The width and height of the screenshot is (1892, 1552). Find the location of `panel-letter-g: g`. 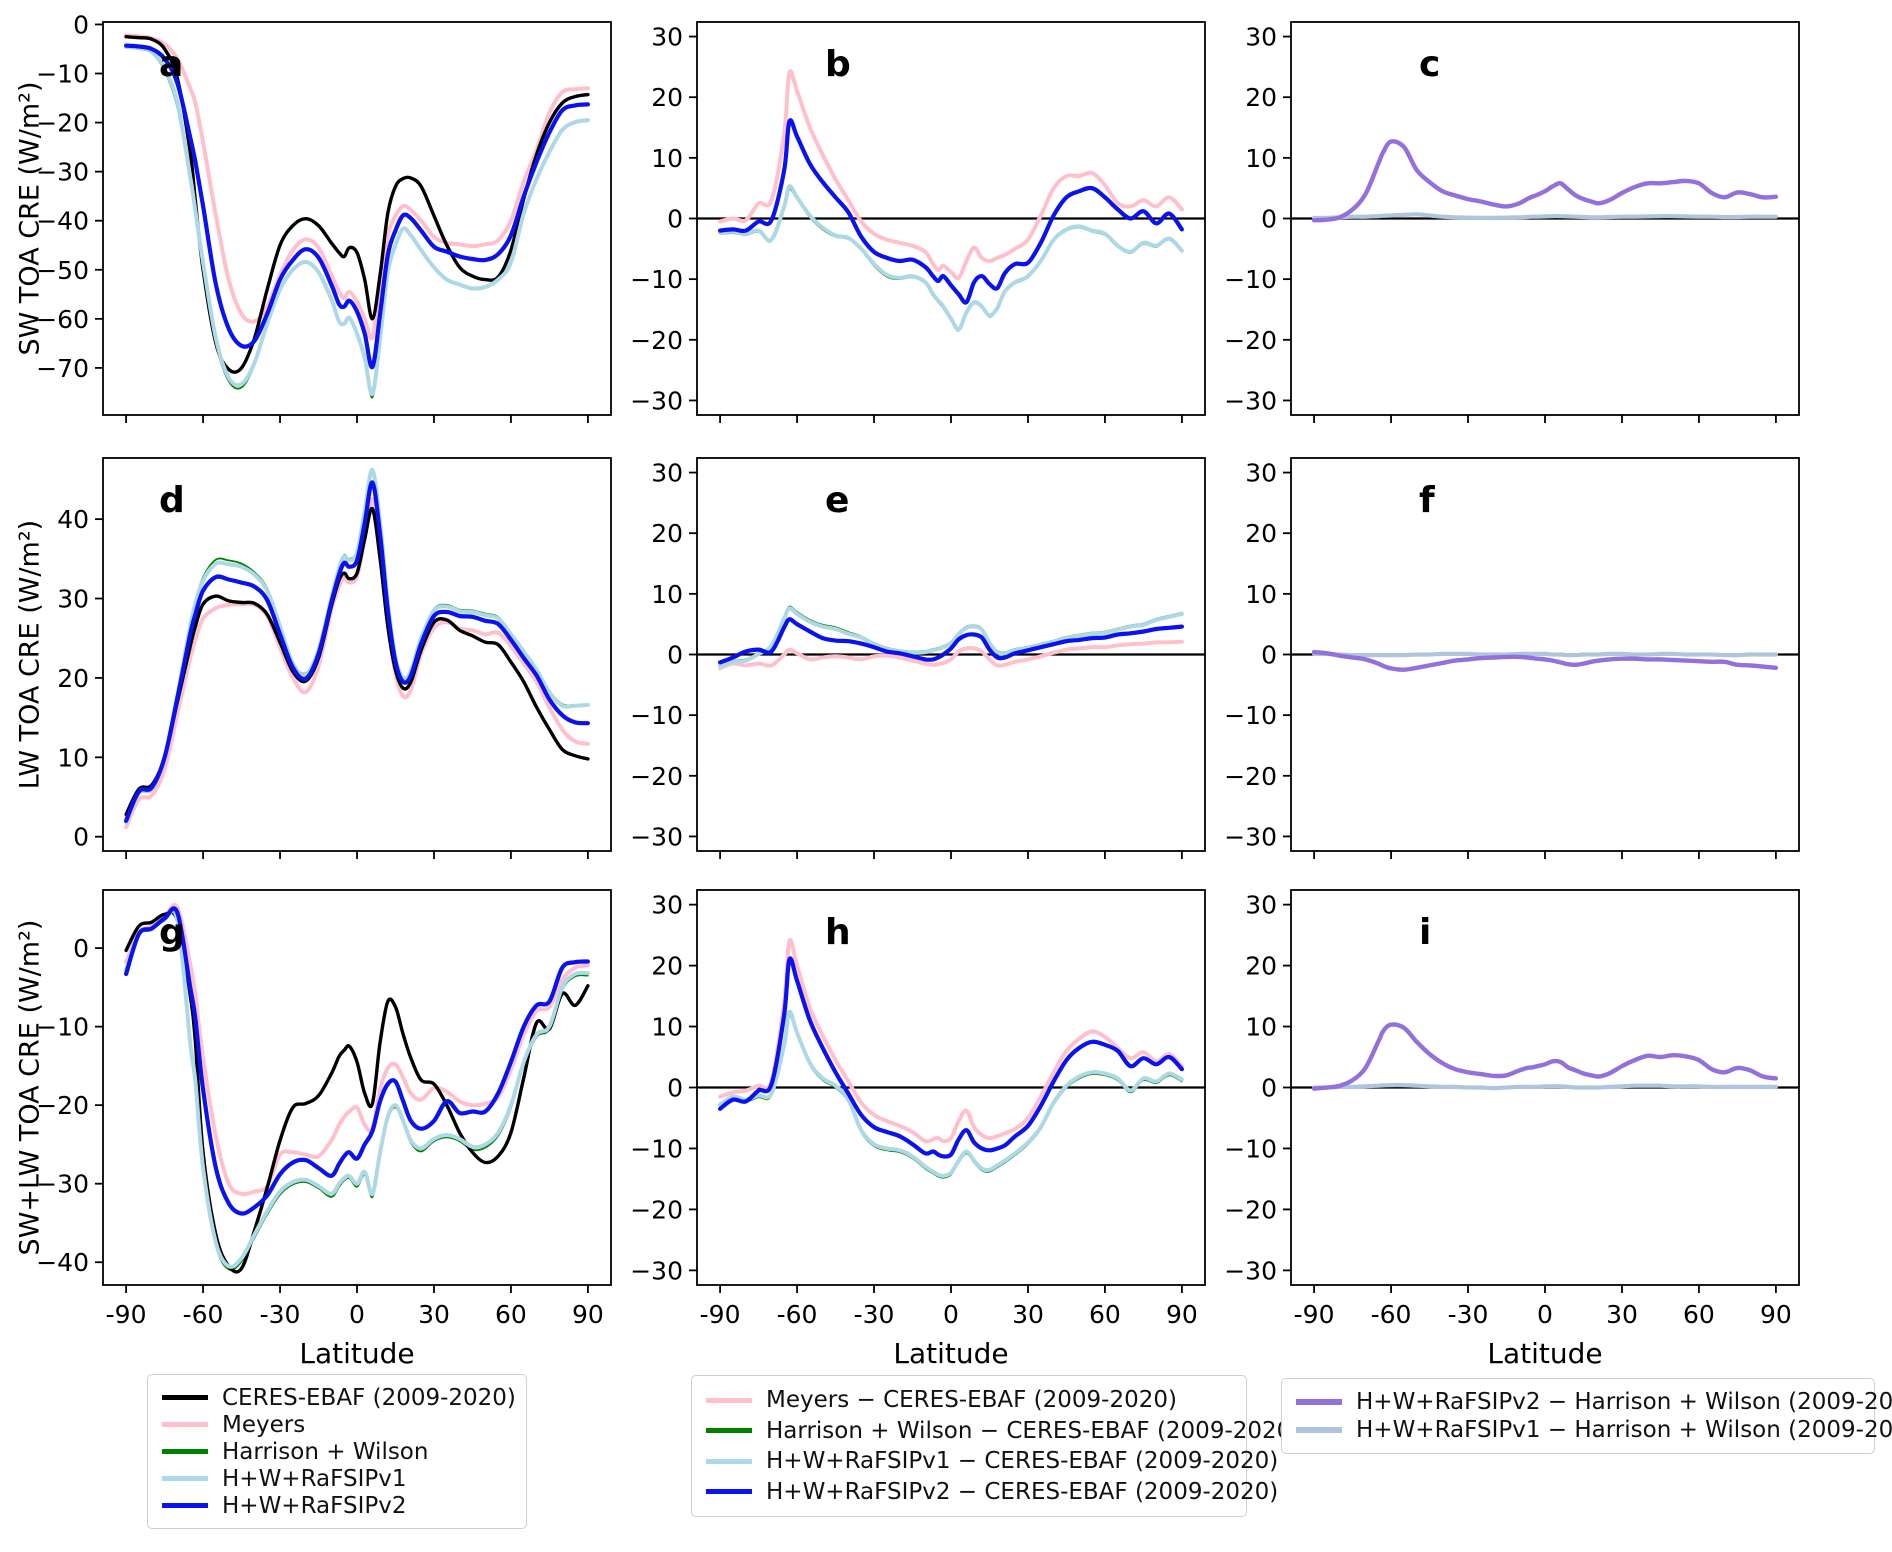

panel-letter-g: g is located at coordinates (172, 932).